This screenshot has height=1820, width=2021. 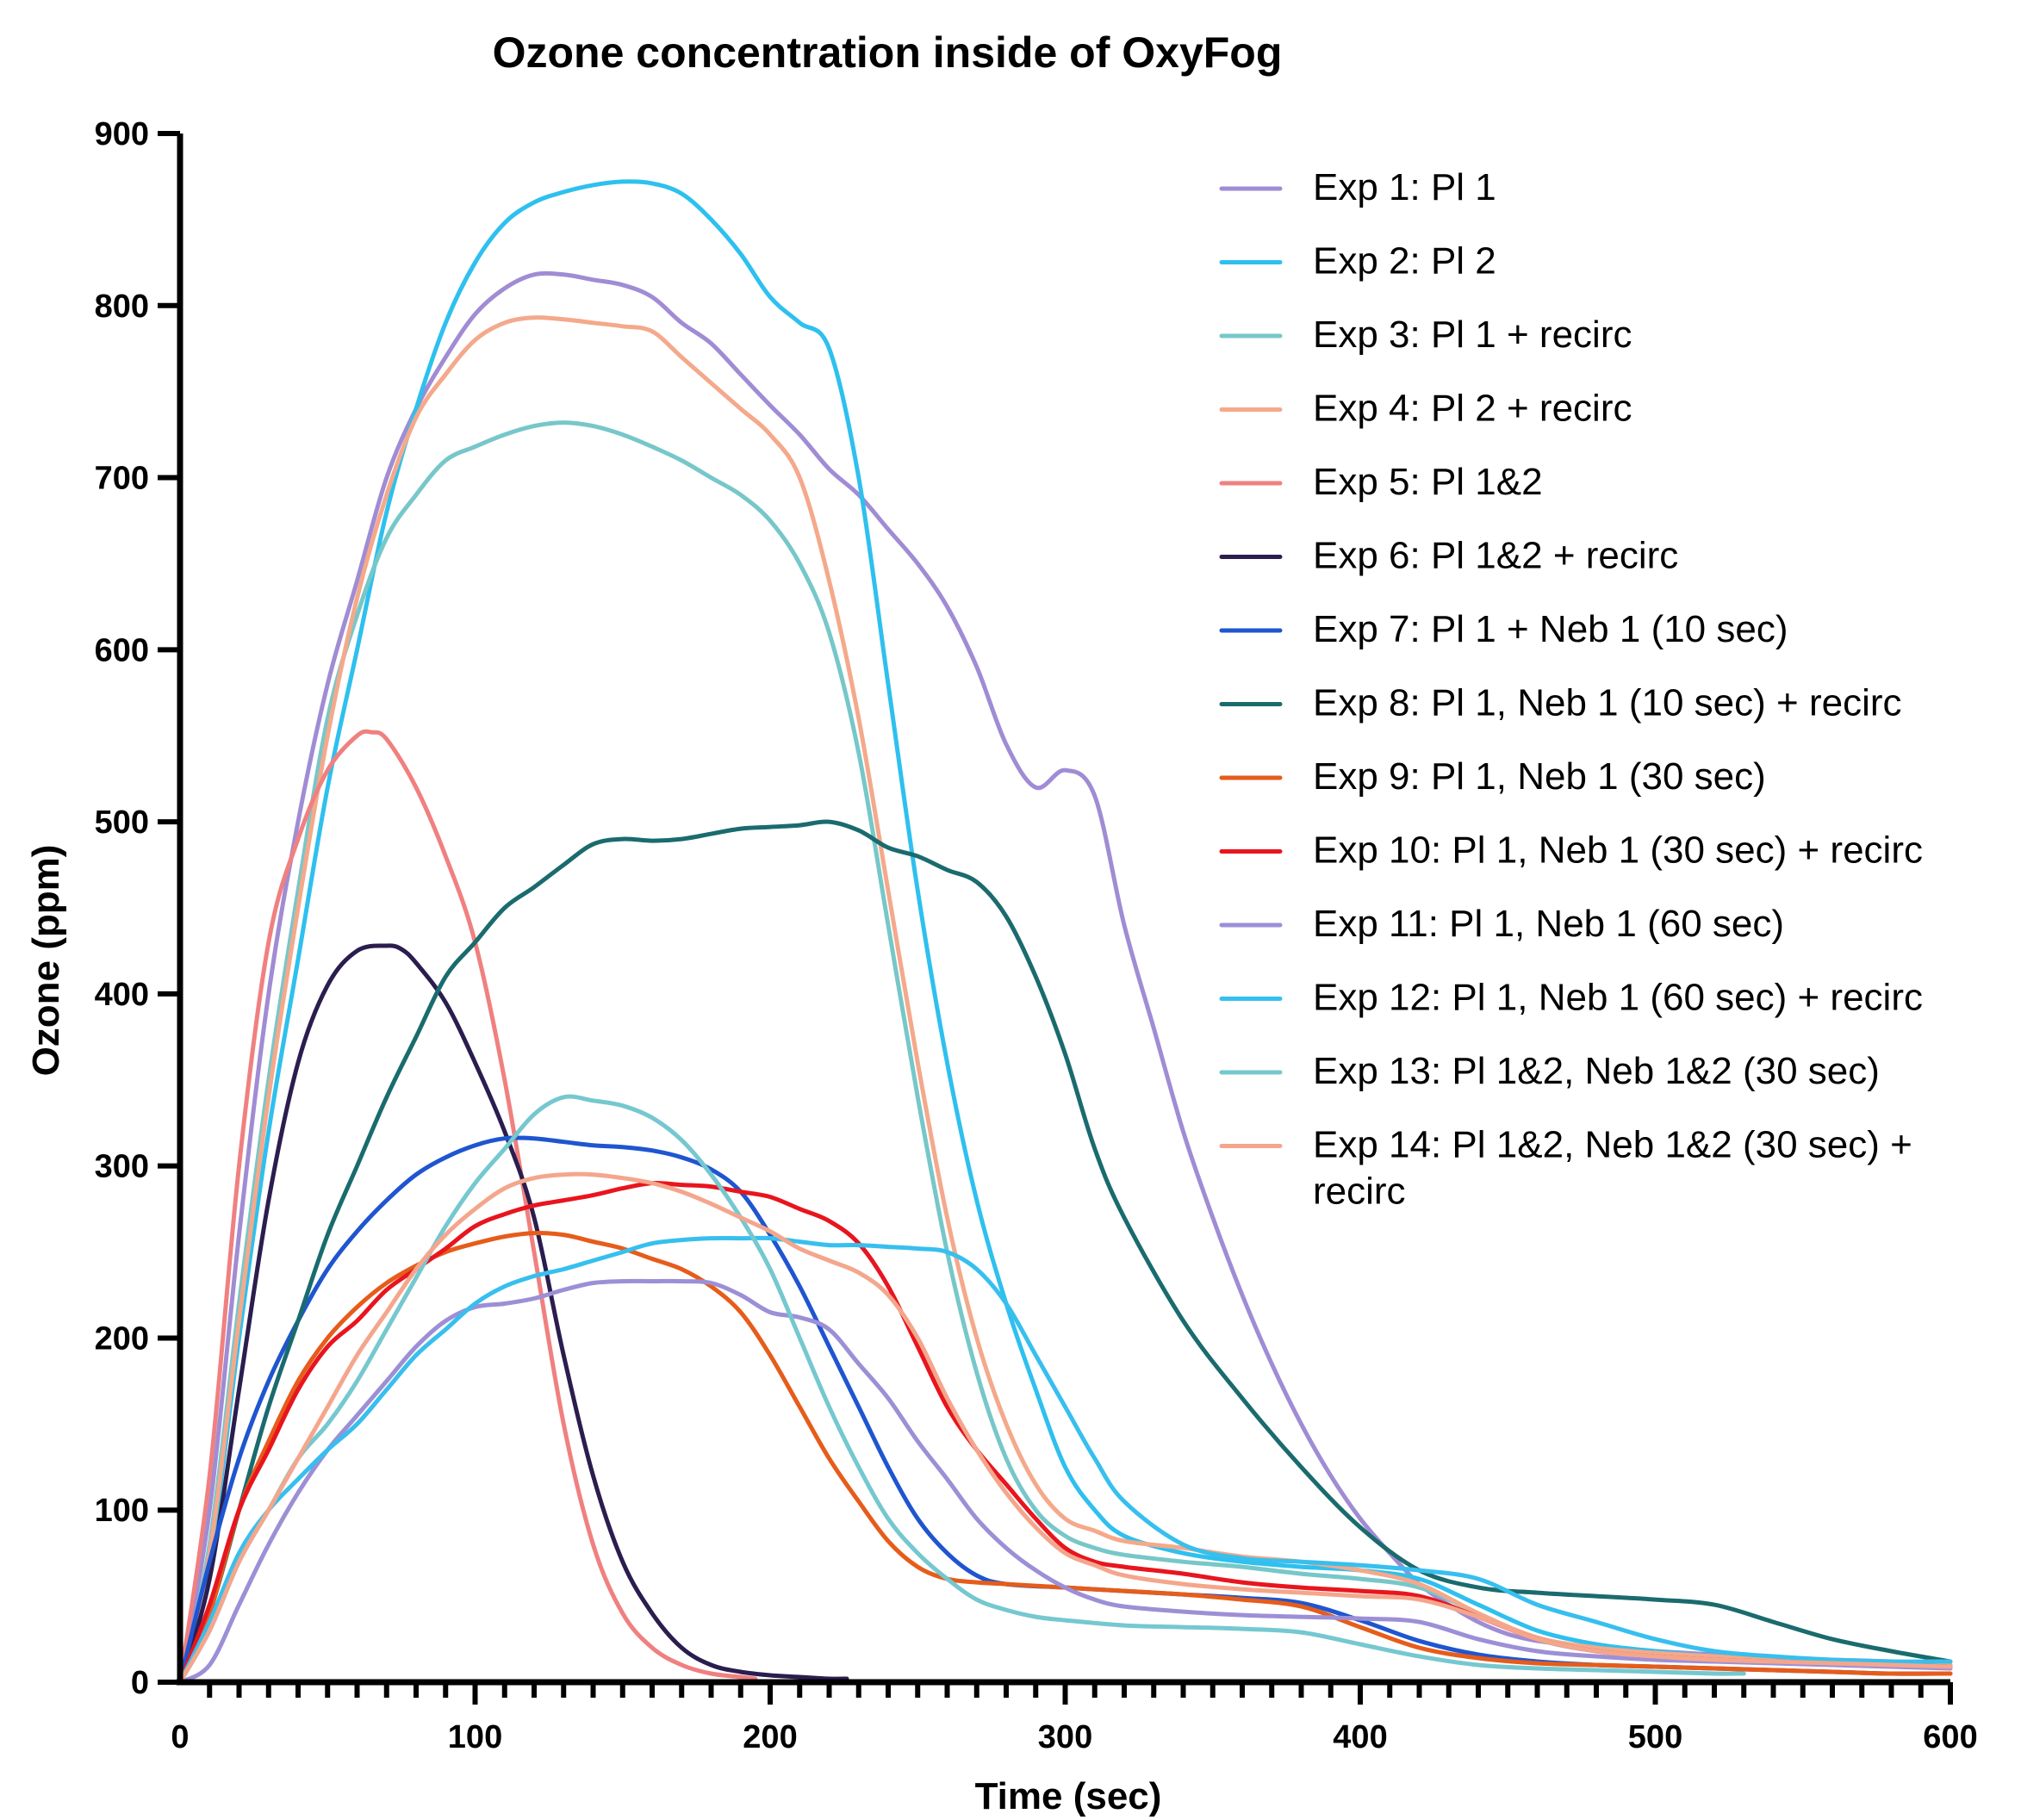 What do you see at coordinates (1548, 924) in the screenshot?
I see `legend-label-exp-11: Exp 11: Pl 1, Neb 1 (60 sec)` at bounding box center [1548, 924].